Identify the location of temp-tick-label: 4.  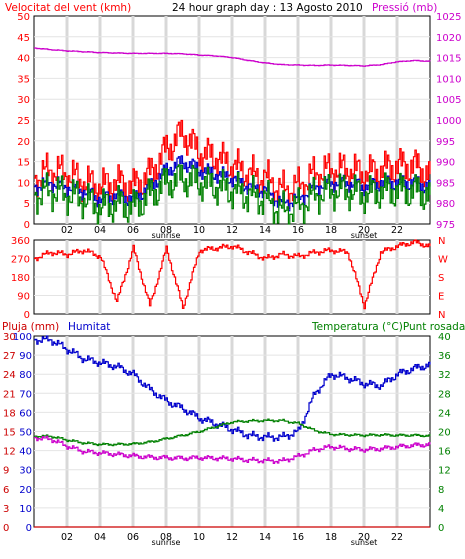
(441, 509).